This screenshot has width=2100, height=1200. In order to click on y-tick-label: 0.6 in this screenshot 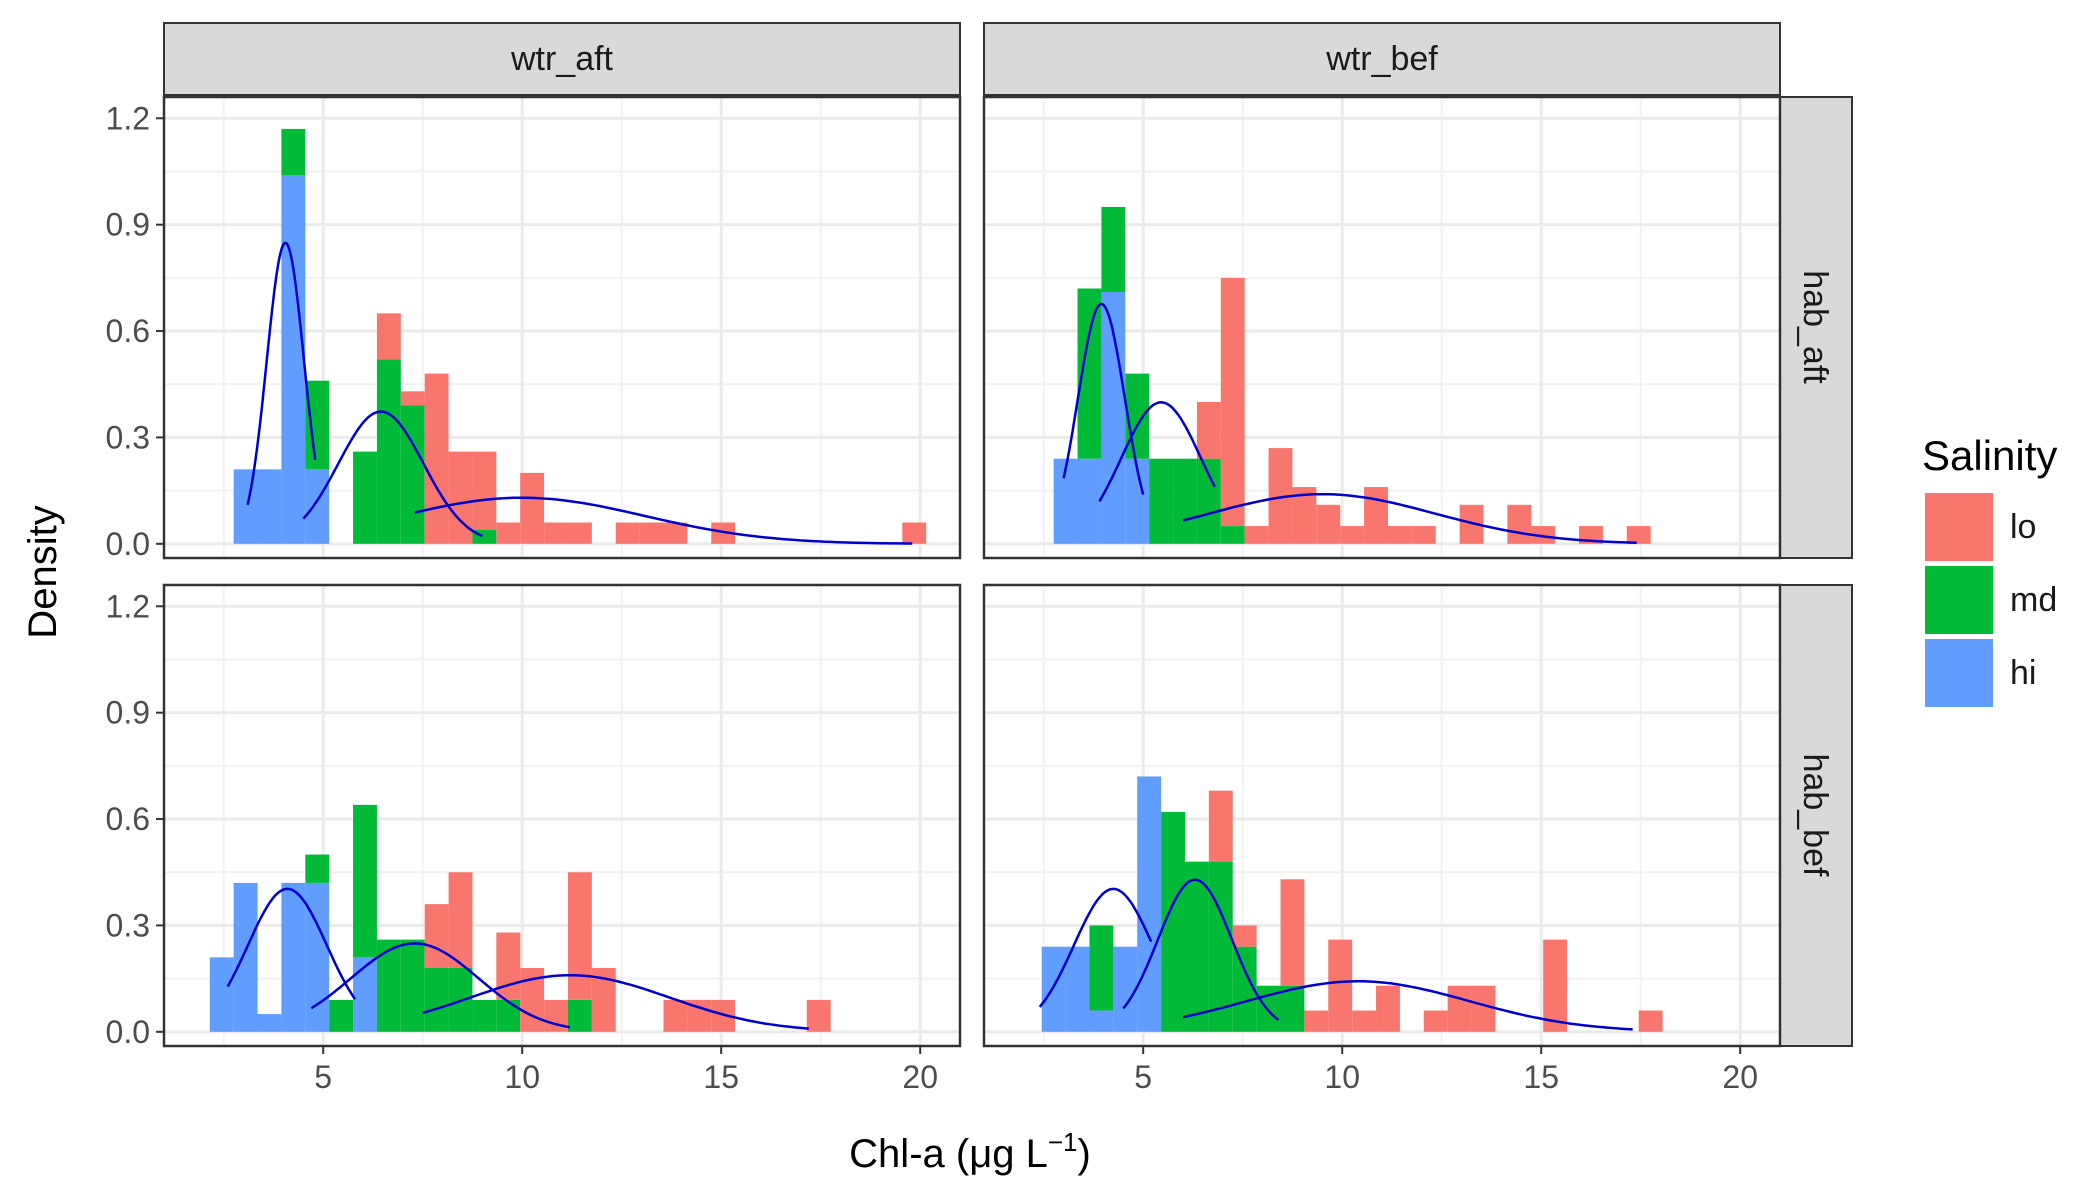, I will do `click(128, 819)`.